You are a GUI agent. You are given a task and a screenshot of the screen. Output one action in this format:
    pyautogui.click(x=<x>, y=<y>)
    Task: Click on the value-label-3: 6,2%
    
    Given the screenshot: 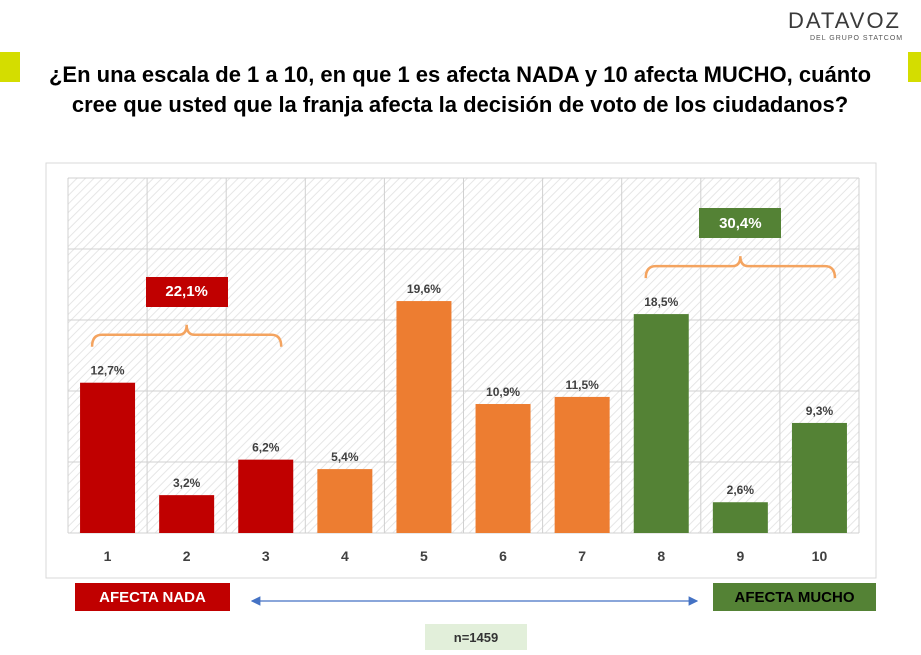 What is the action you would take?
    pyautogui.click(x=266, y=448)
    